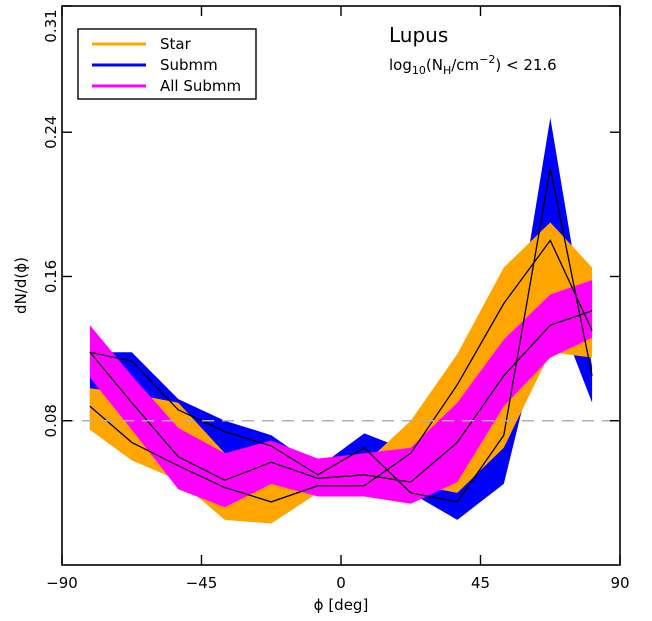 This screenshot has width=652, height=621. I want to click on legend-label-all-submm: All Submm, so click(200, 86).